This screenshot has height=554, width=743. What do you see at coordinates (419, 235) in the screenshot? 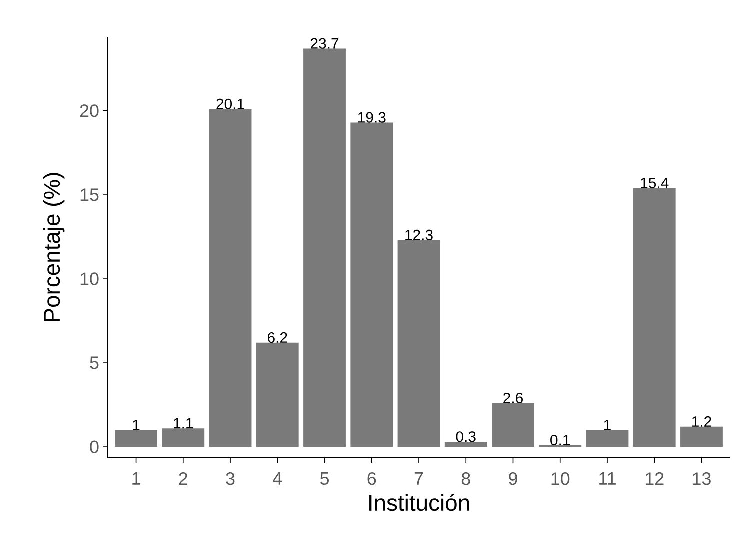
I see `data-label: 12.3` at bounding box center [419, 235].